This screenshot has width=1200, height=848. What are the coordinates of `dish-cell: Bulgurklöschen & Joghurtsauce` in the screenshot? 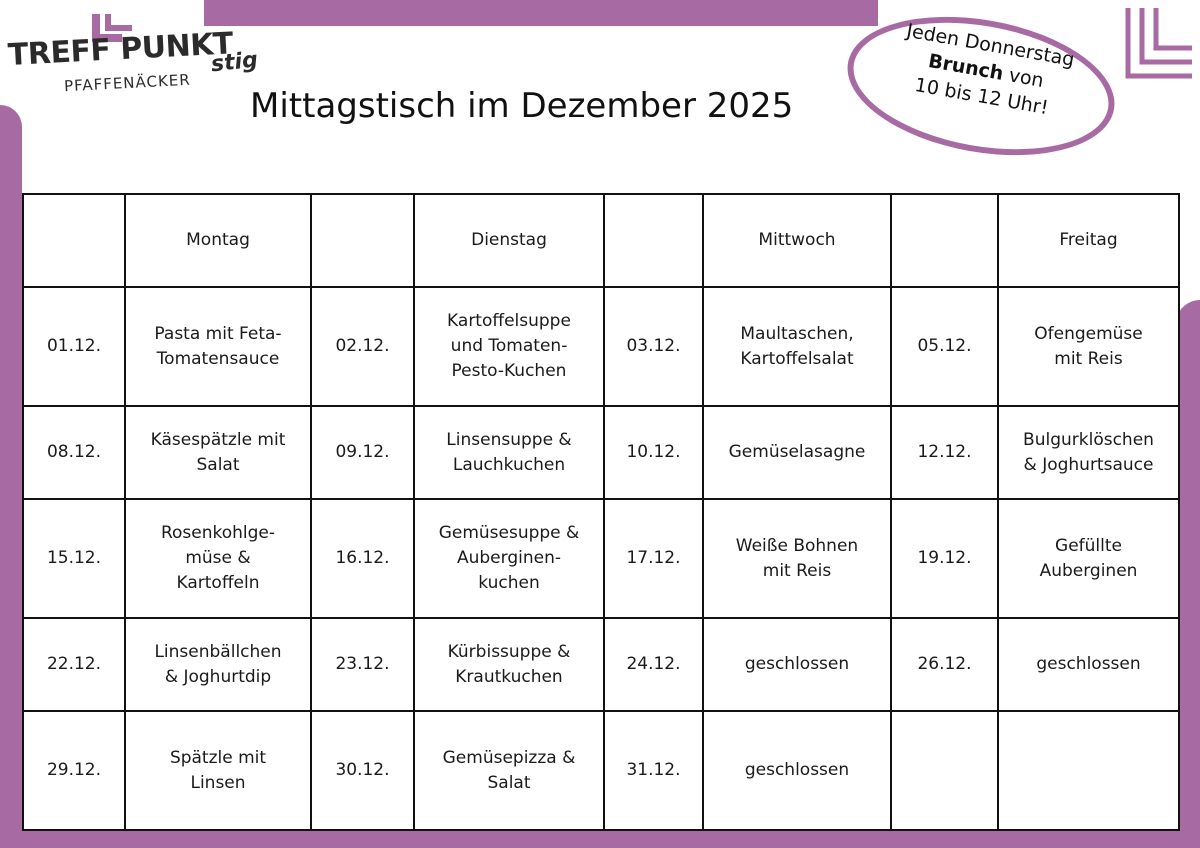 It's located at (1088, 452).